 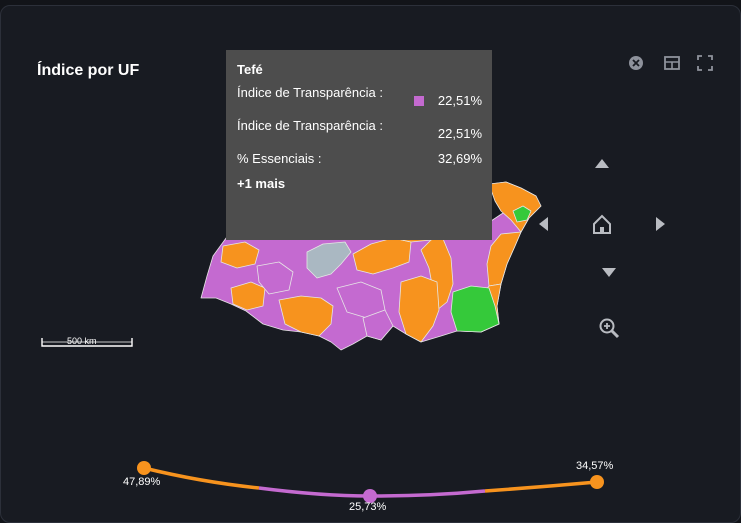 What do you see at coordinates (459, 158) in the screenshot?
I see `tooltip-row-value: 32,69%` at bounding box center [459, 158].